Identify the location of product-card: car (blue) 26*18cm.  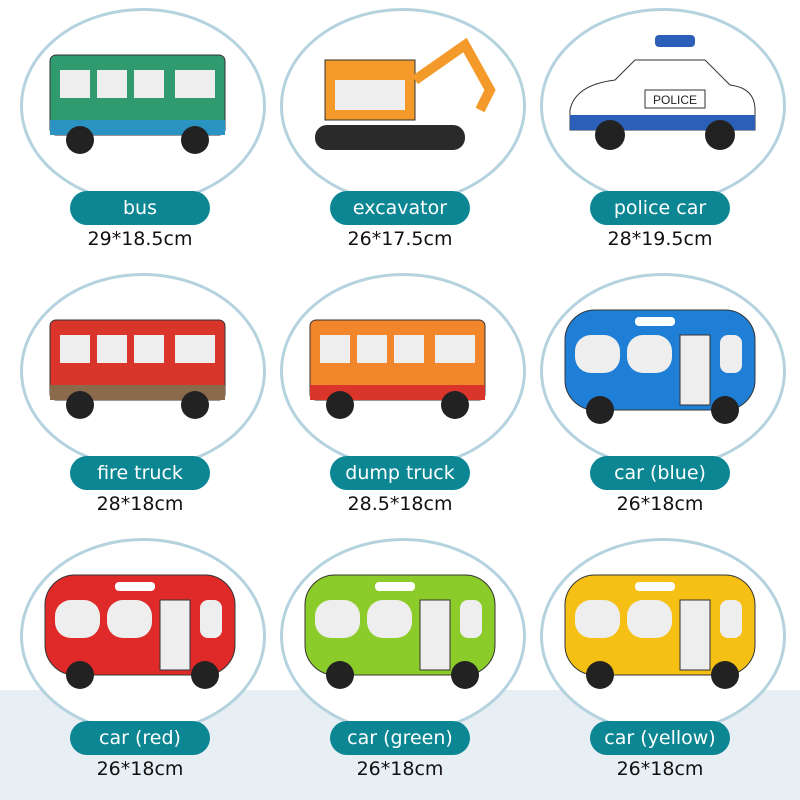
(660, 397).